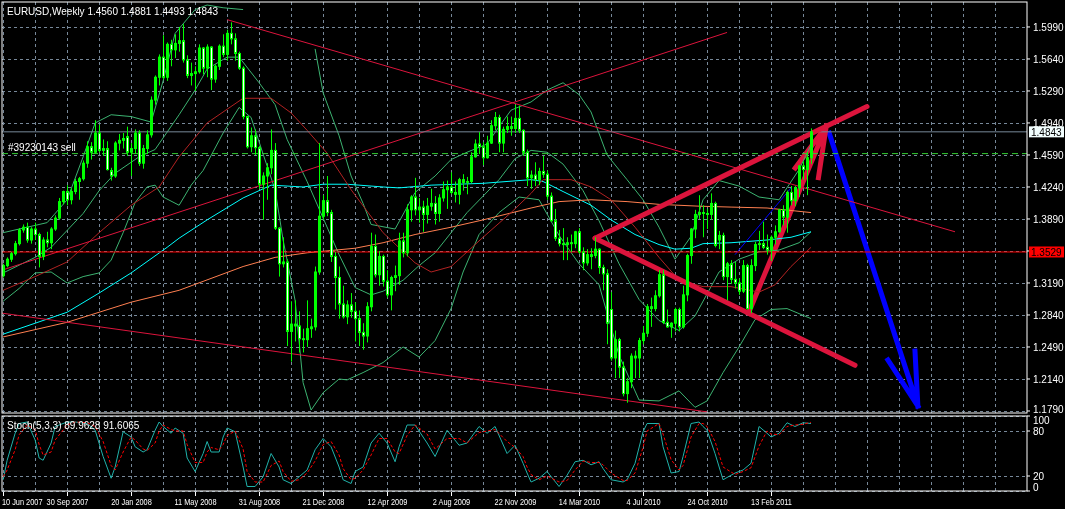  Describe the element at coordinates (67, 502) in the screenshot. I see `x-tick-label: 30 Sep 2007` at that location.